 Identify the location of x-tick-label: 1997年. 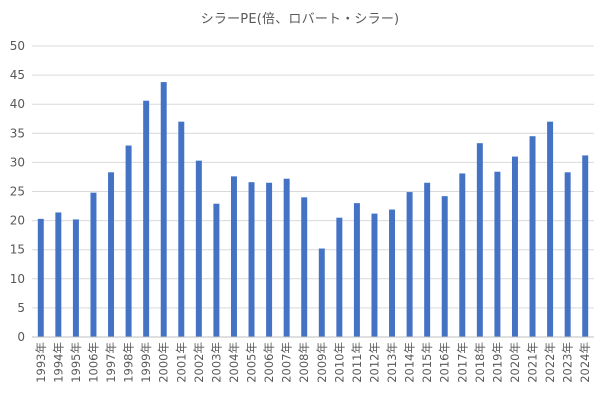
(111, 362).